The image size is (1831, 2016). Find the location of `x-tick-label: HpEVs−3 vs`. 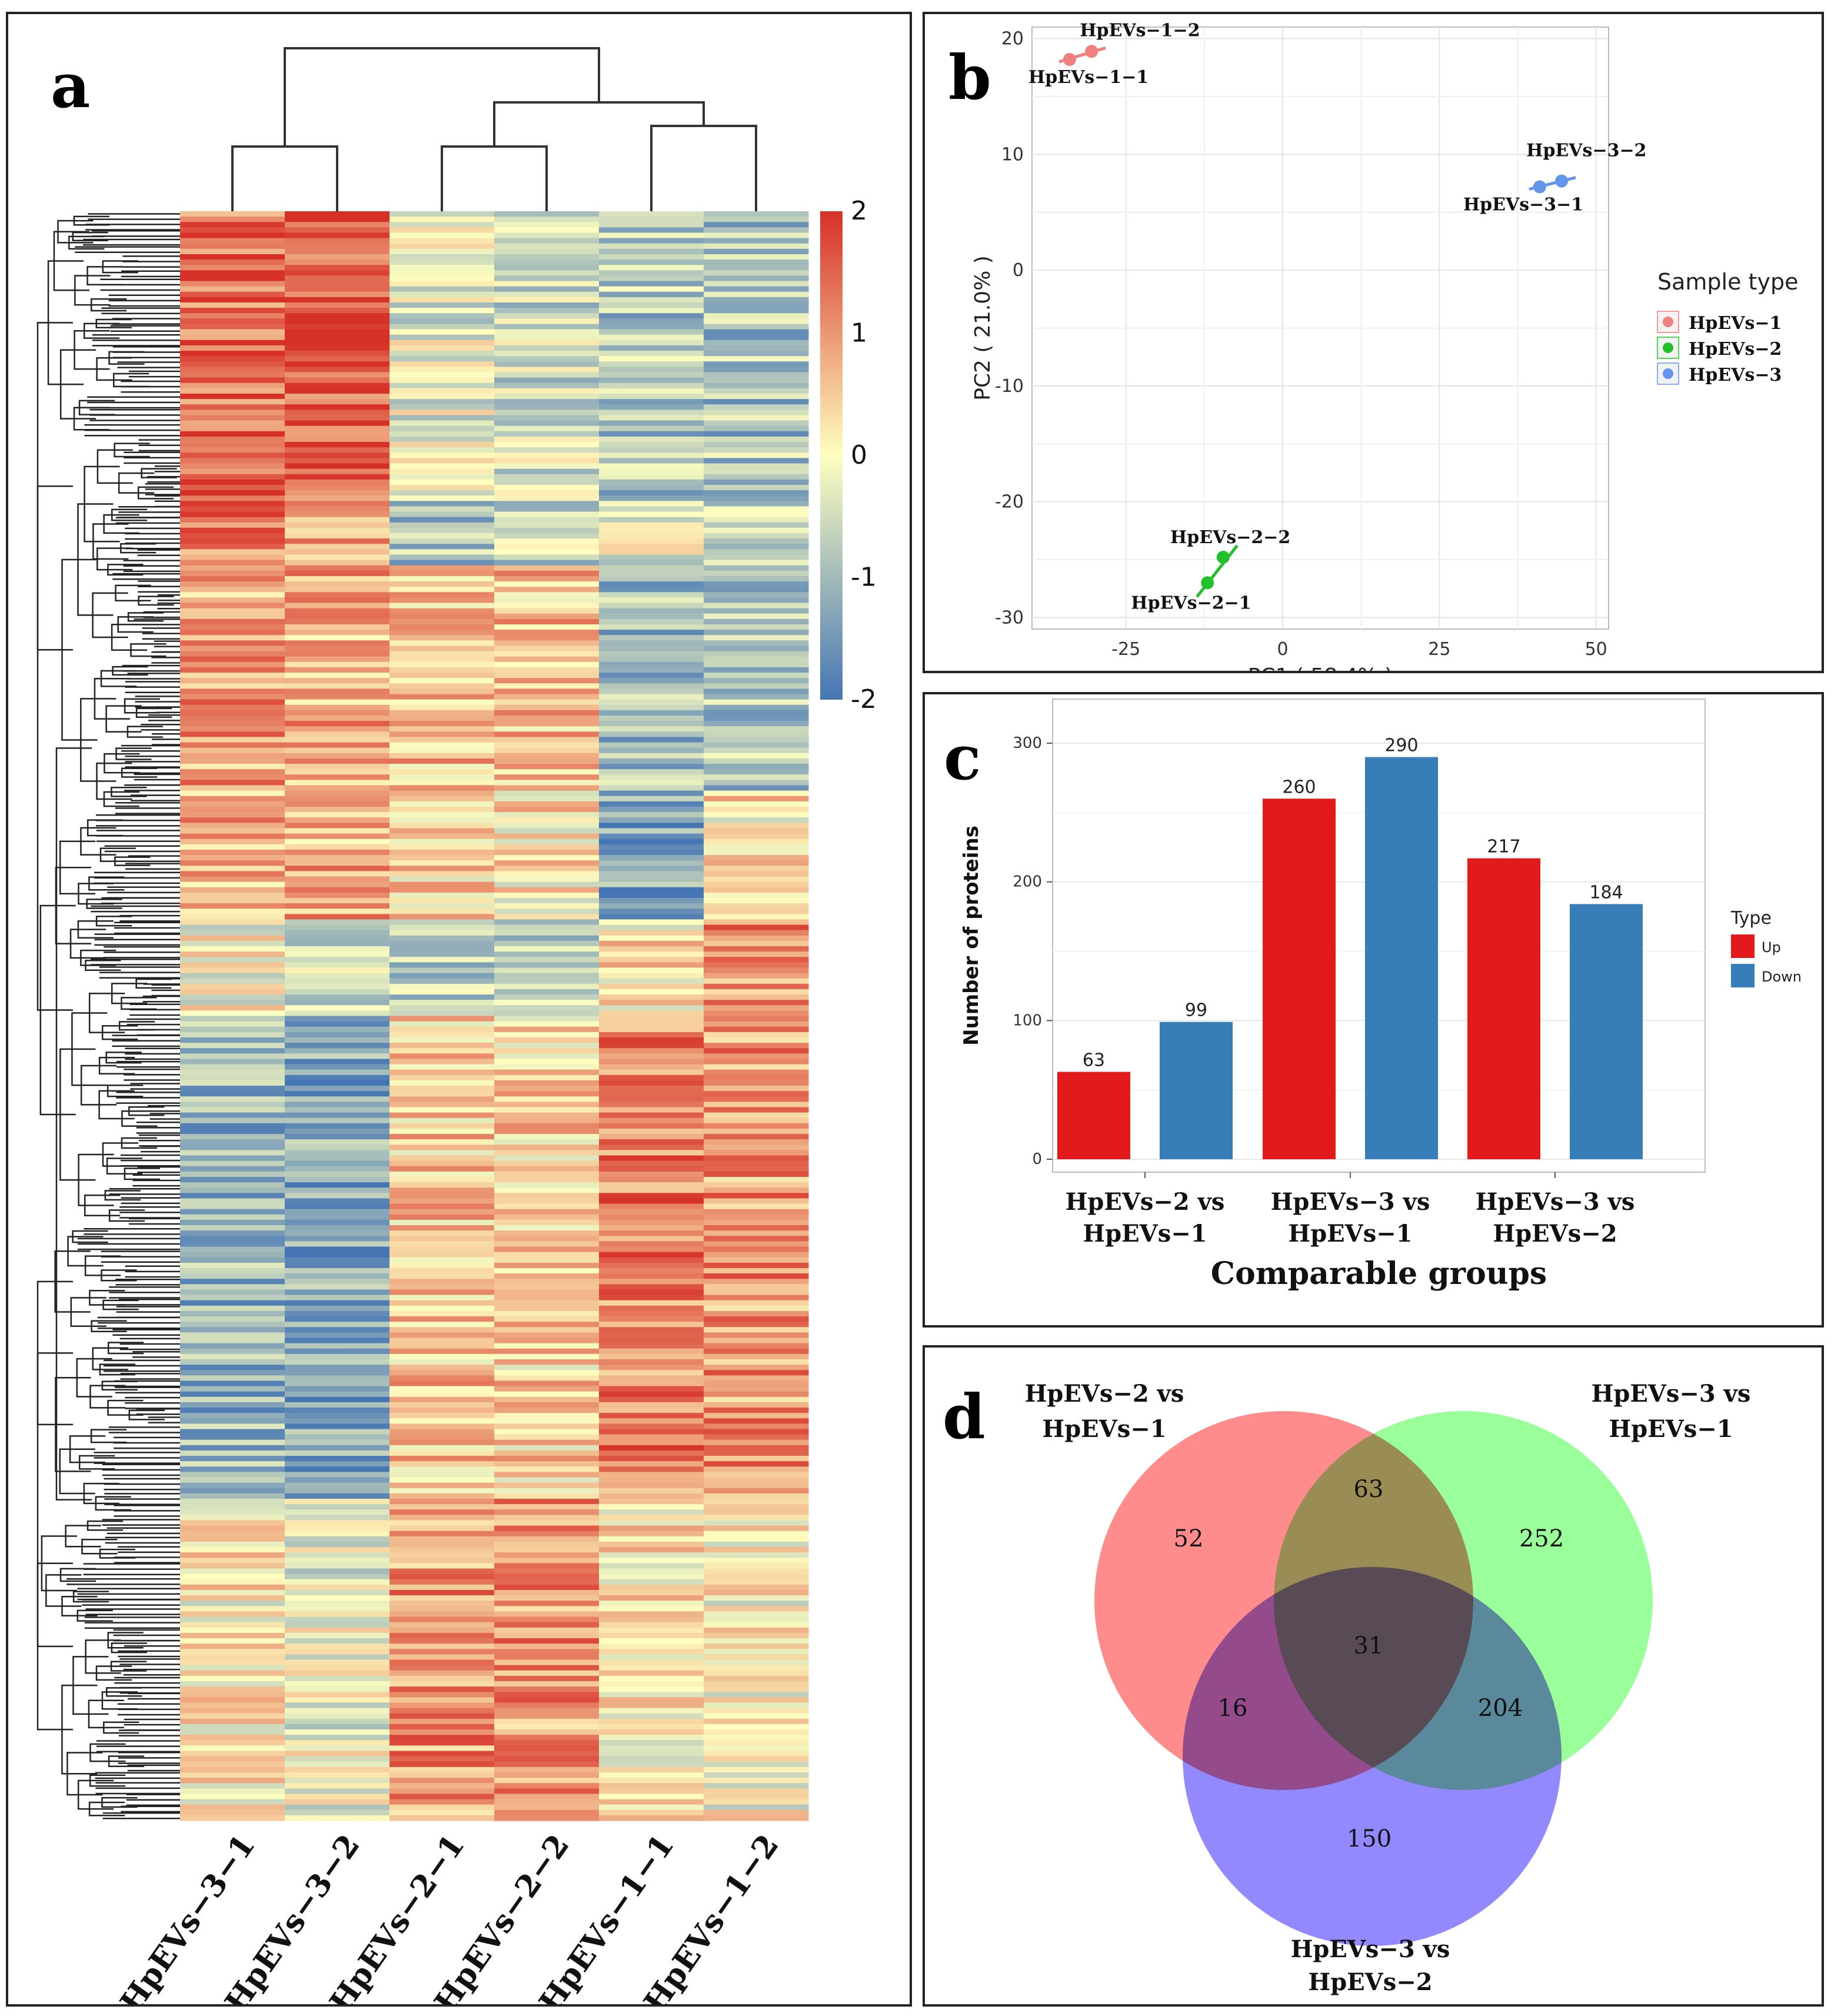

x-tick-label: HpEVs−3 vs is located at coordinates (1350, 1202).